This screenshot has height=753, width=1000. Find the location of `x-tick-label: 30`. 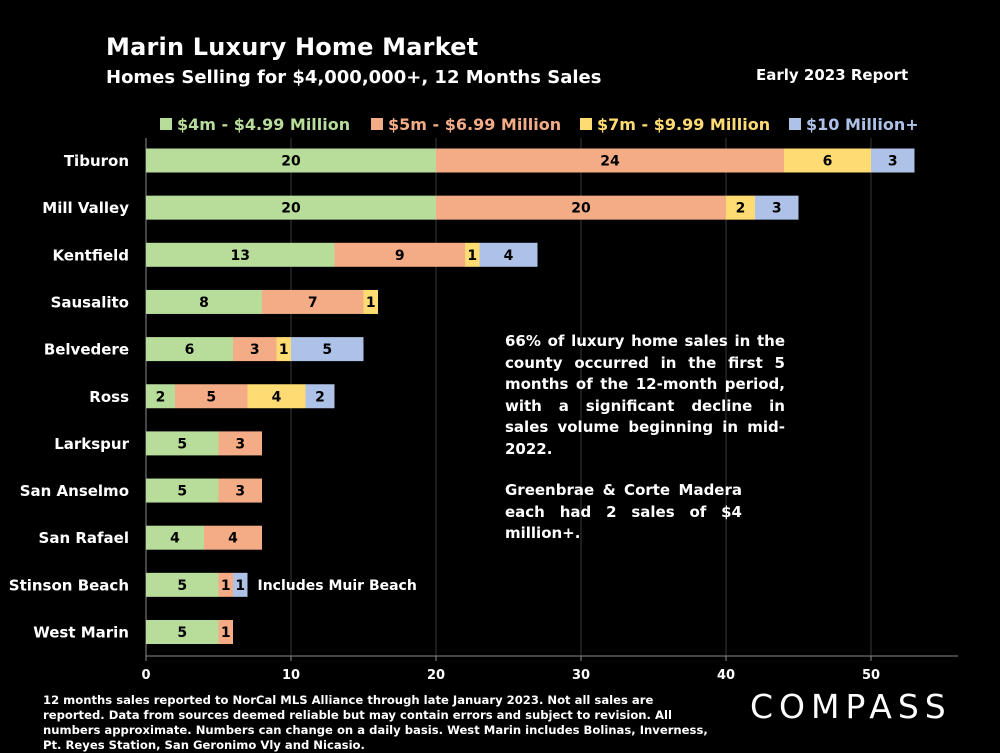

x-tick-label: 30 is located at coordinates (581, 675).